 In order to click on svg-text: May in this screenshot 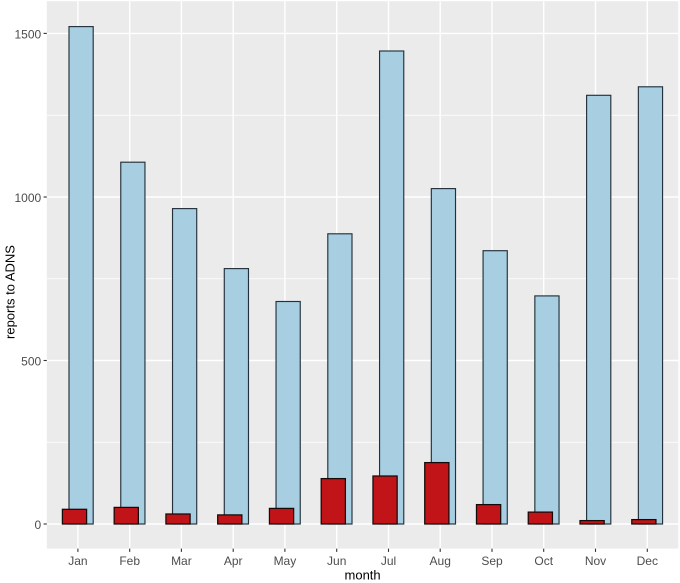, I will do `click(285, 561)`.